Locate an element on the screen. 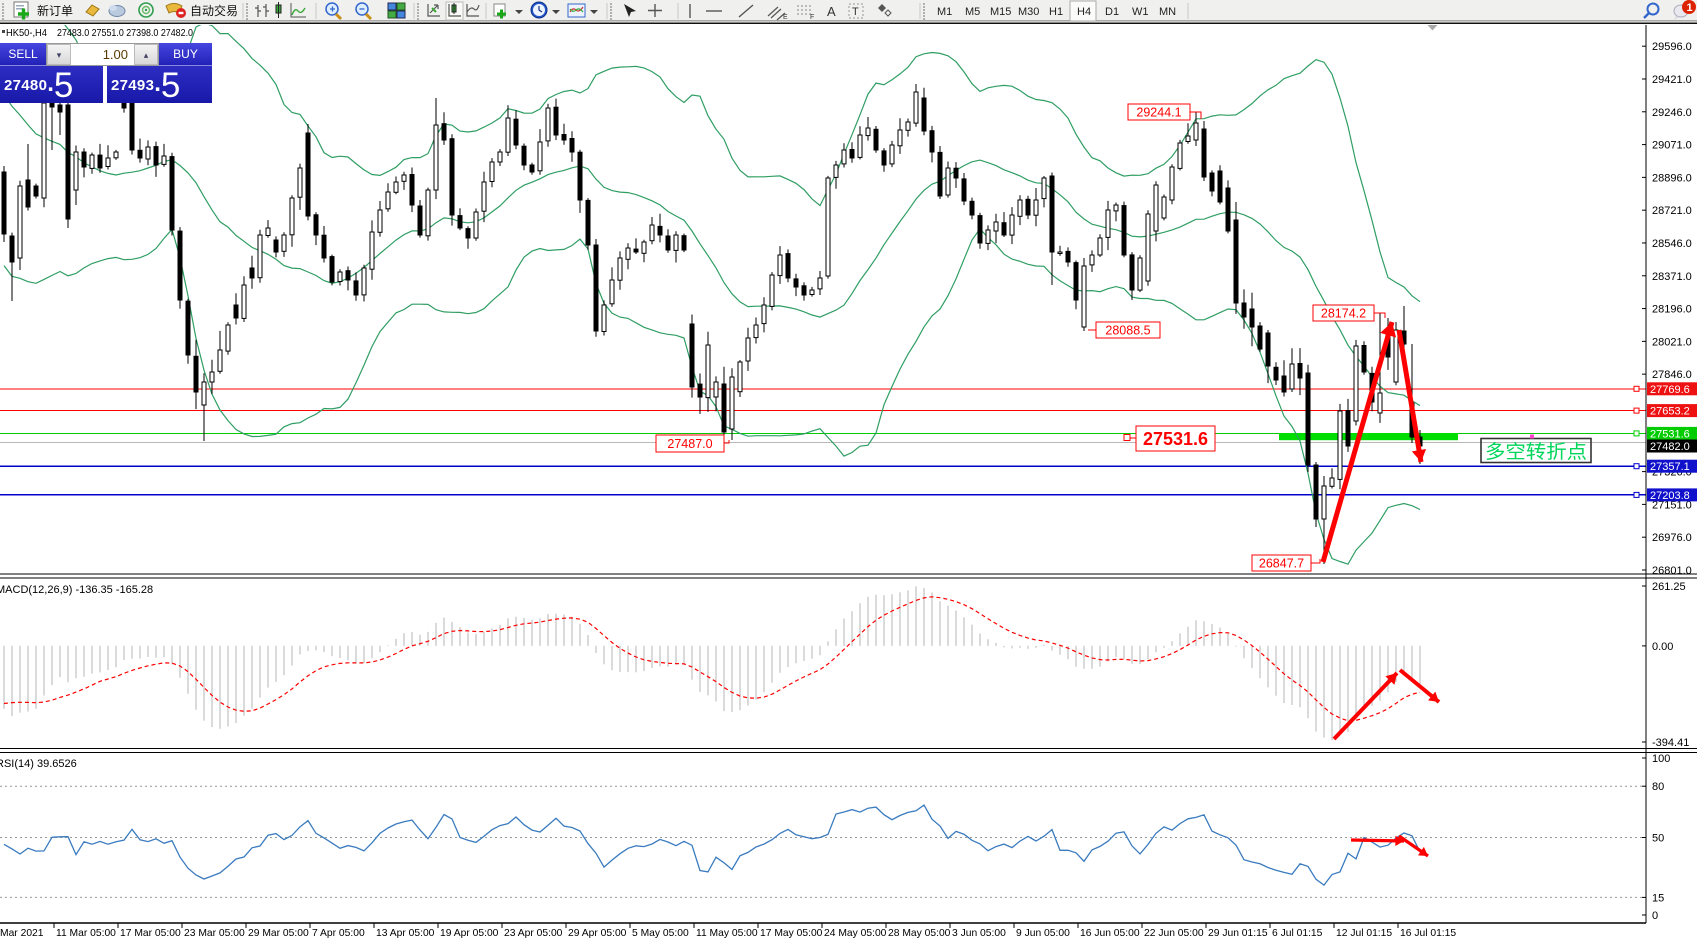 This screenshot has width=1697, height=939. svg-text: 27653.2 is located at coordinates (1670, 412).